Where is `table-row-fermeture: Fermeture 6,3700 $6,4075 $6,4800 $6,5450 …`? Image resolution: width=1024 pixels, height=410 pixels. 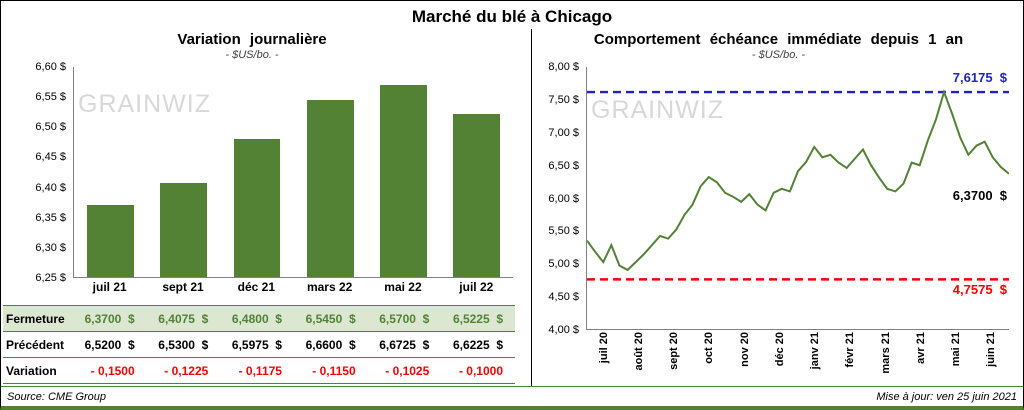
table-row-fermeture: Fermeture 6,3700 $6,4075 $6,4800 $6,5450 … is located at coordinates (259, 318).